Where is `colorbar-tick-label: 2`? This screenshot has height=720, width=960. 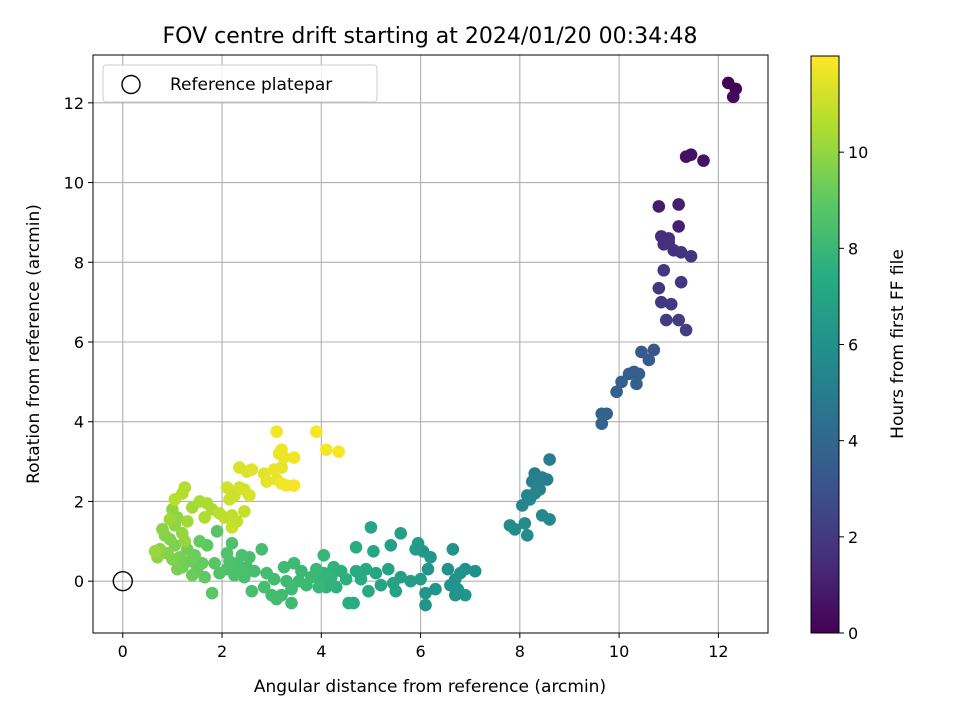 colorbar-tick-label: 2 is located at coordinates (853, 537).